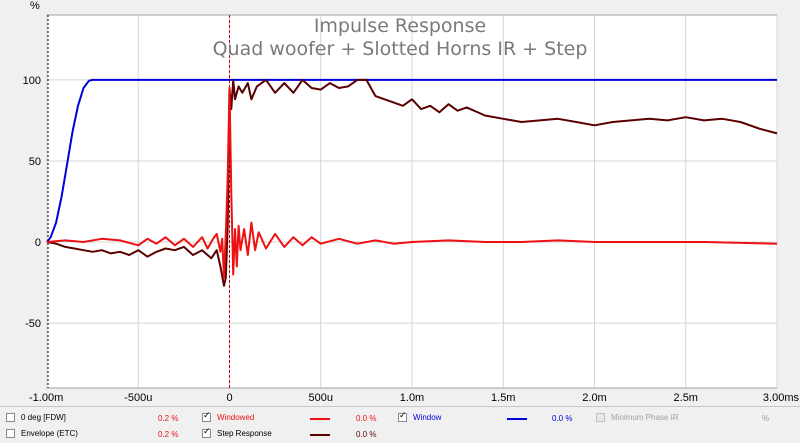  I want to click on y-tick-label: 50, so click(35, 162).